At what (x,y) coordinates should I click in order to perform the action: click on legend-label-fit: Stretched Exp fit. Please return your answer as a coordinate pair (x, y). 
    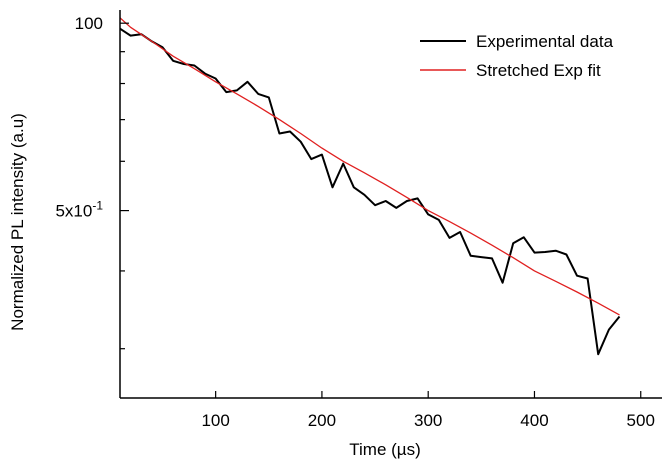
    Looking at the image, I should click on (538, 70).